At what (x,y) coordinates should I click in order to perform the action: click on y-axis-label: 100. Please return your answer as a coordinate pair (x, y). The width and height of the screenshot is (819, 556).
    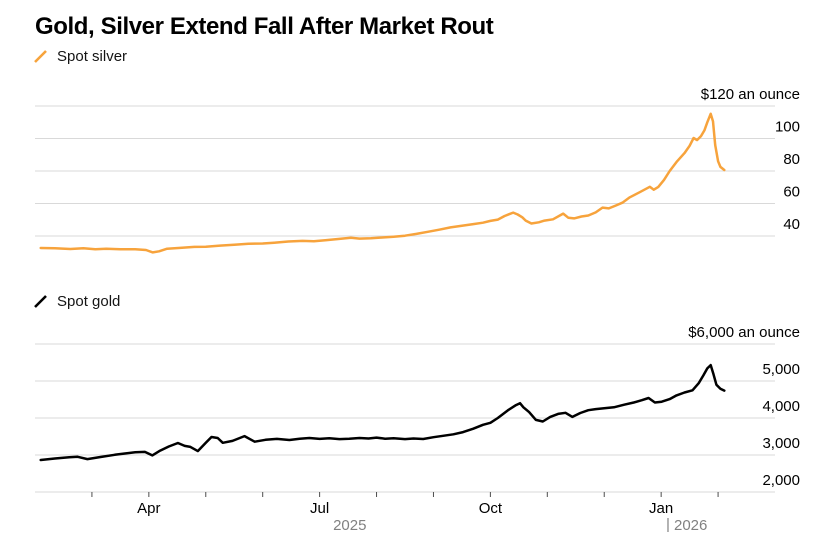
    Looking at the image, I should click on (787, 127).